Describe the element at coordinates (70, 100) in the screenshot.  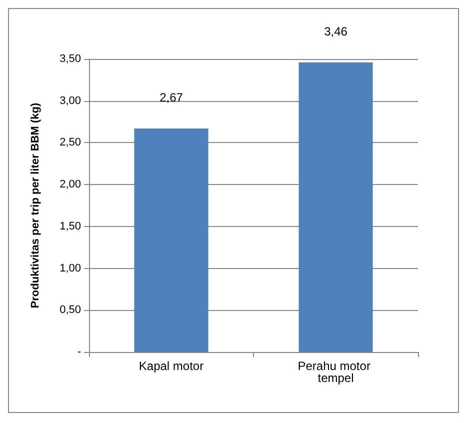
I see `y-tick-label: 3,00` at that location.